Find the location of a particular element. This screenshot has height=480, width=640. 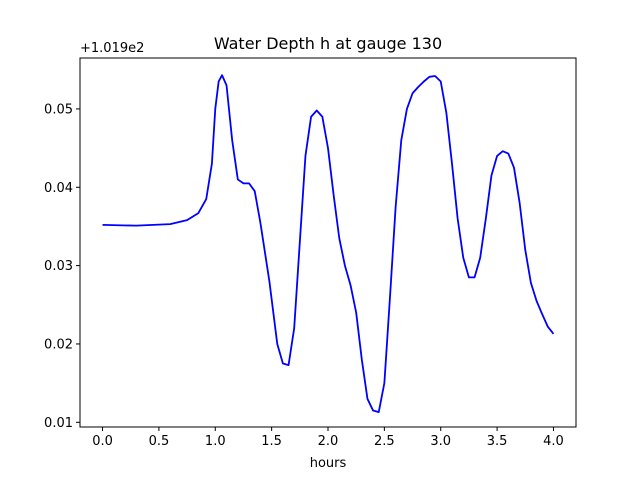

x-tick-label: 2.0 is located at coordinates (328, 441).